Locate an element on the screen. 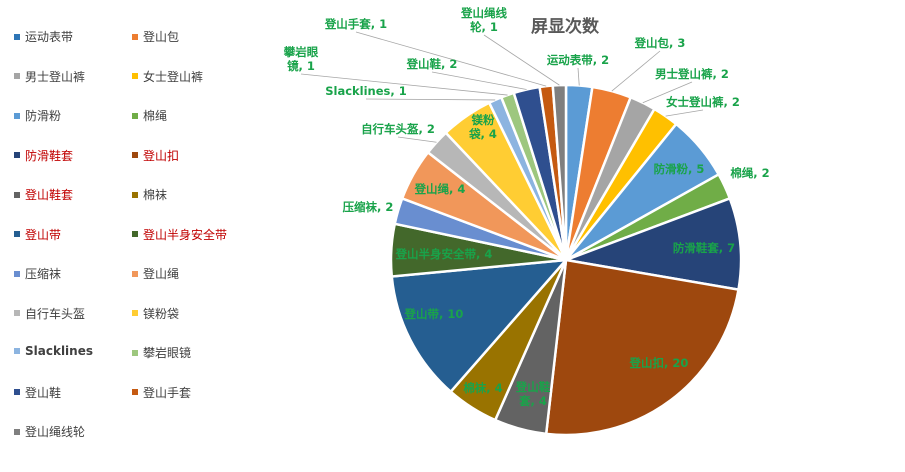 The width and height of the screenshot is (905, 472). data-label-line: 压缩袜, 2 is located at coordinates (368, 207).